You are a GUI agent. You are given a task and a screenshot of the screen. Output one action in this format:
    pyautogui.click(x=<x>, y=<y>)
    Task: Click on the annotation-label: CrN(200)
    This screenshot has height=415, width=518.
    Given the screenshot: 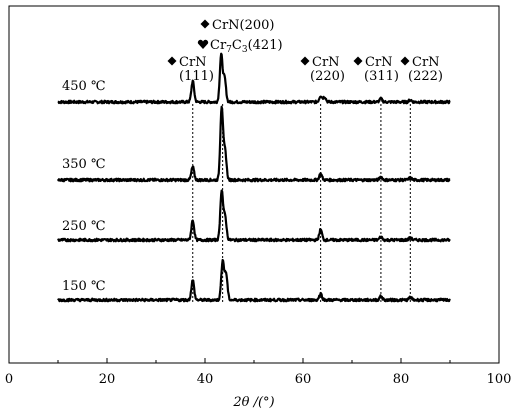 What is the action you would take?
    pyautogui.click(x=243, y=25)
    